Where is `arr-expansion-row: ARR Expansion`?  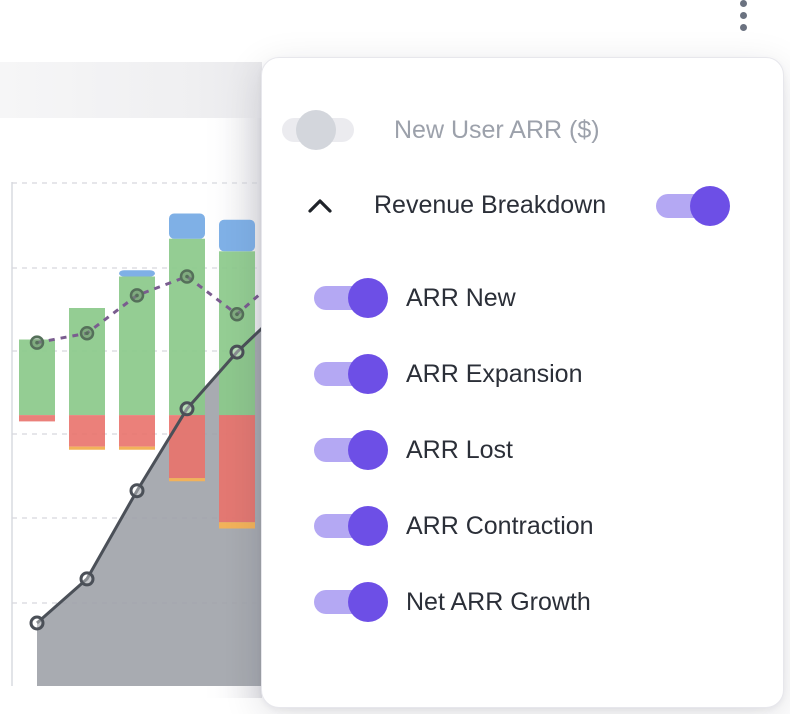
arr-expansion-row: ARR Expansion is located at coordinates (448, 374).